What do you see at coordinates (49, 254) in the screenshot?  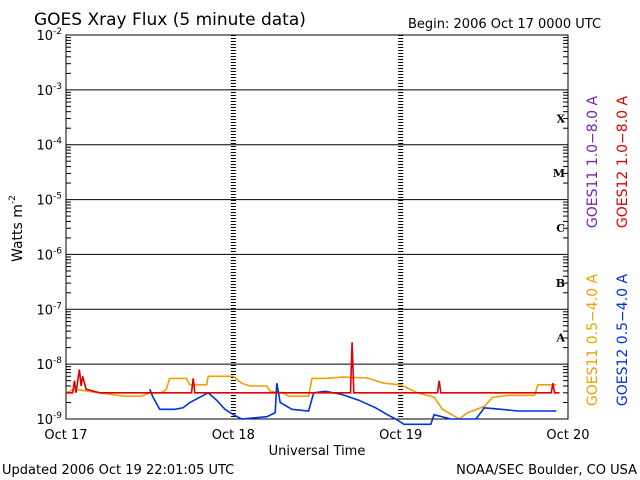 I see `y-tick-label: 10⁻⁶` at bounding box center [49, 254].